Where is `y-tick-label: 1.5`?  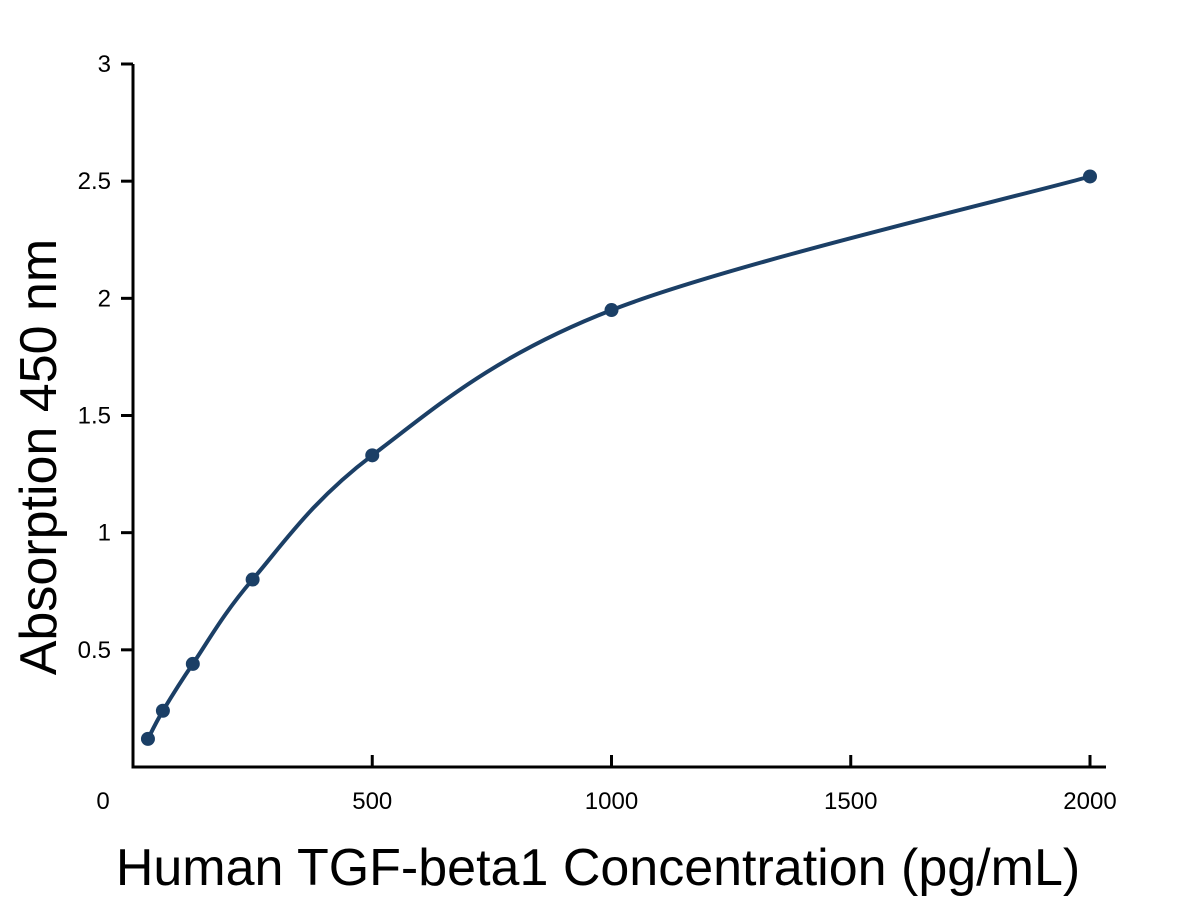 y-tick-label: 1.5 is located at coordinates (94, 416).